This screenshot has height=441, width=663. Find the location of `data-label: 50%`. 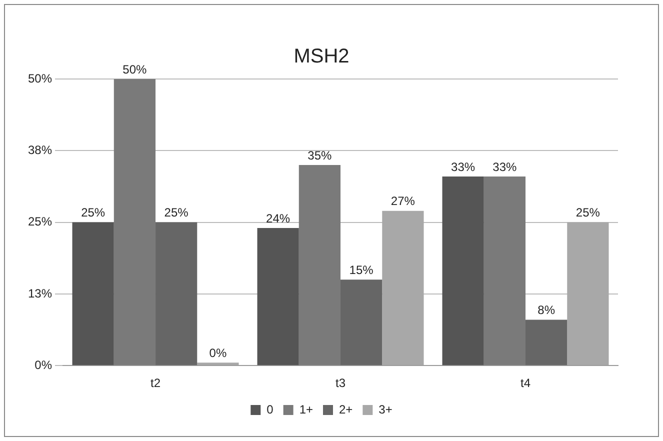

data-label: 50% is located at coordinates (135, 69).